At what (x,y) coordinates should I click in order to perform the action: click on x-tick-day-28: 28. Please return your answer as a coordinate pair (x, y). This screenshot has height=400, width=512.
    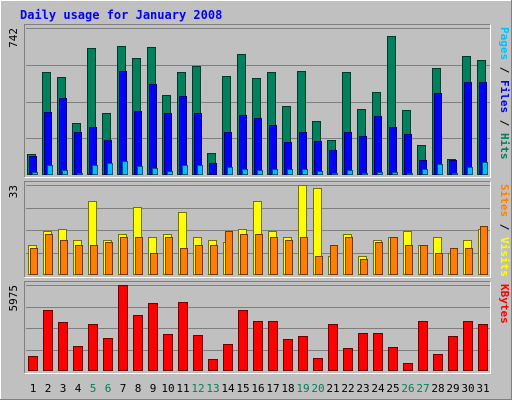
    Looking at the image, I should click on (437, 388).